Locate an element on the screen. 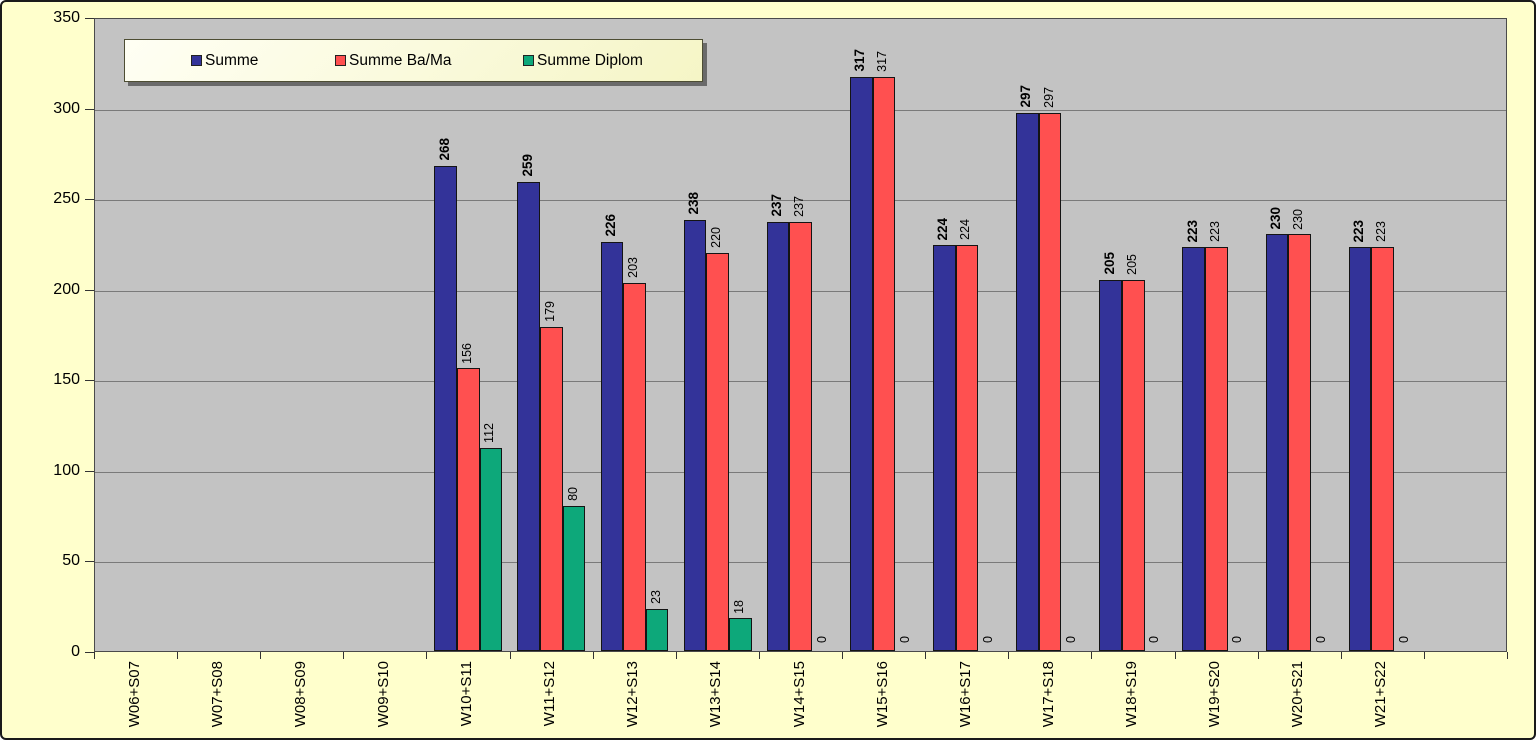 The height and width of the screenshot is (740, 1536). data-label: 156 is located at coordinates (466, 353).